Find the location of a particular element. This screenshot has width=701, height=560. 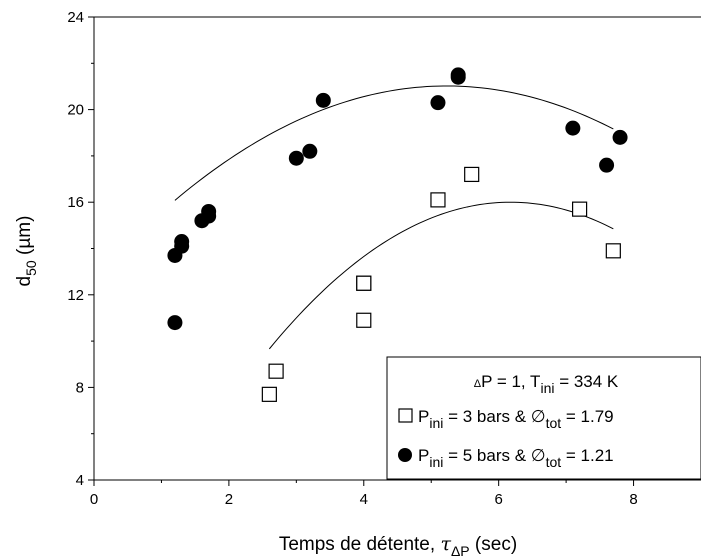

legend-box is located at coordinates (543, 418).